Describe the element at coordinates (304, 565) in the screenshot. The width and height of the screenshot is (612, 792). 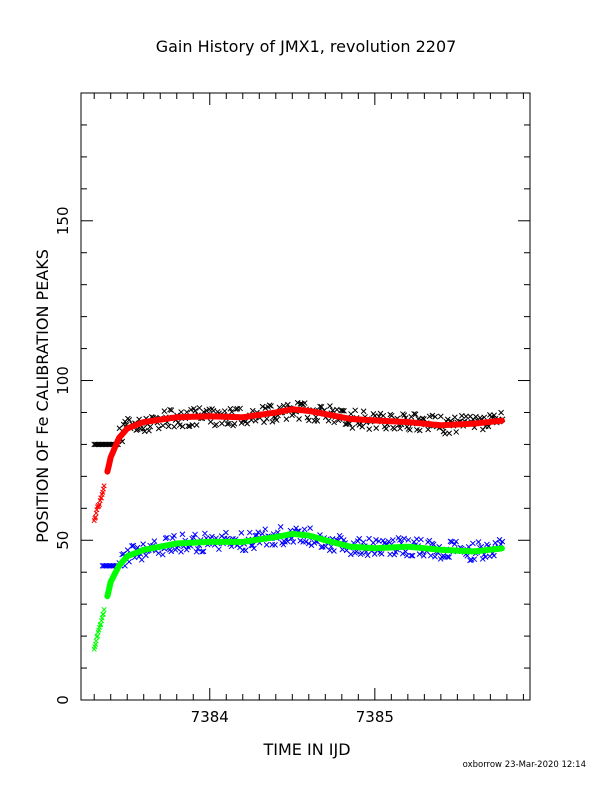
I see `series-line` at that location.